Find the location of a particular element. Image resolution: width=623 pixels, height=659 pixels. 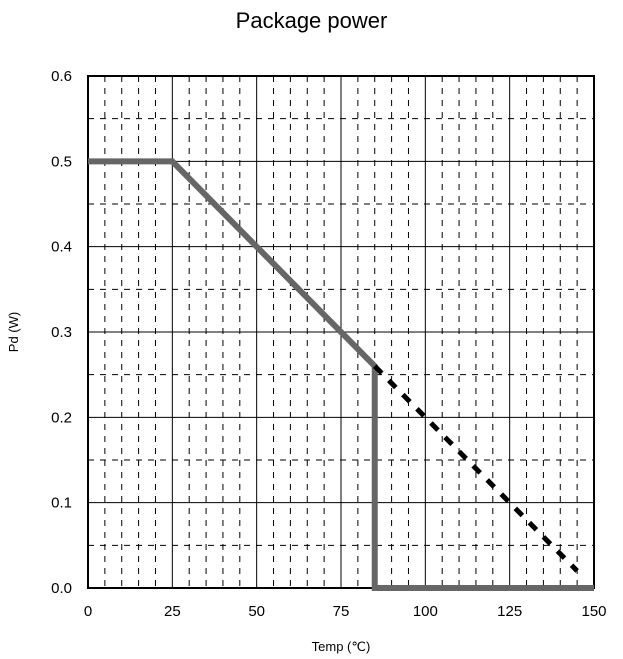

y-tick-label: 0.1 is located at coordinates (61, 503).